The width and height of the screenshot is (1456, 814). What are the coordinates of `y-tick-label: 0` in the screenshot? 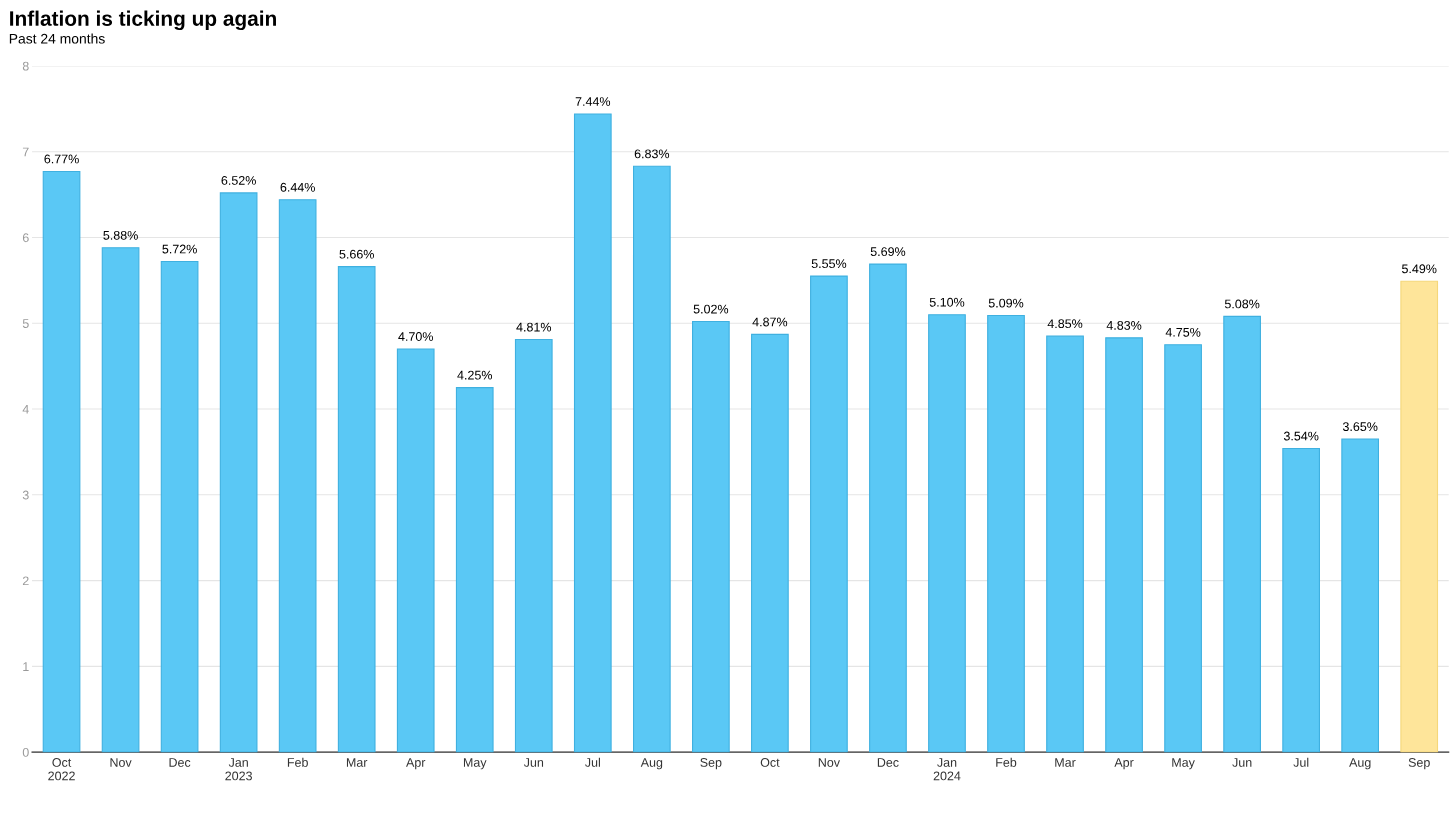 It's located at (25, 752).